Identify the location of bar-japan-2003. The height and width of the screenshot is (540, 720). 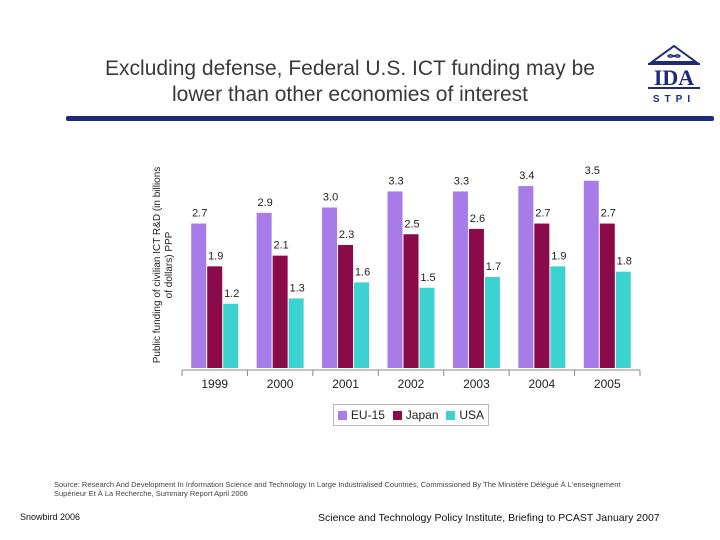
(476, 298).